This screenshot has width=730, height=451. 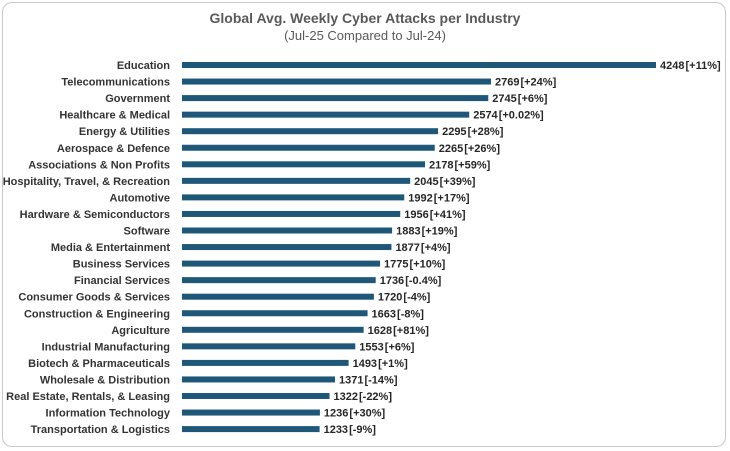 I want to click on data-label-value: 1628, so click(x=380, y=331).